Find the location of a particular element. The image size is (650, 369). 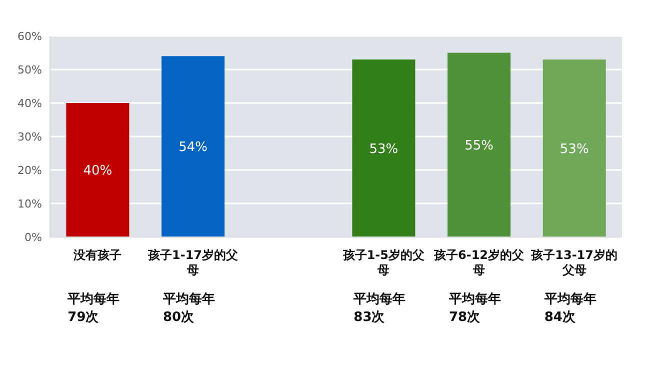

text: 平均每年 80次 is located at coordinates (188, 308).